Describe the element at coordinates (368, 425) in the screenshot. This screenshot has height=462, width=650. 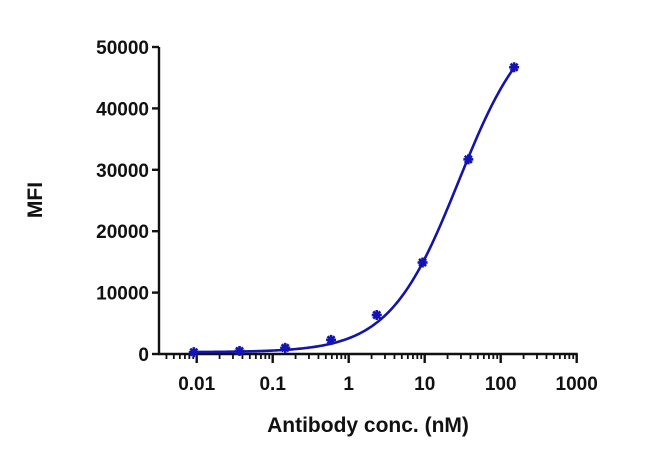
I see `x-axis-title: Antibody conc. (nM)` at that location.